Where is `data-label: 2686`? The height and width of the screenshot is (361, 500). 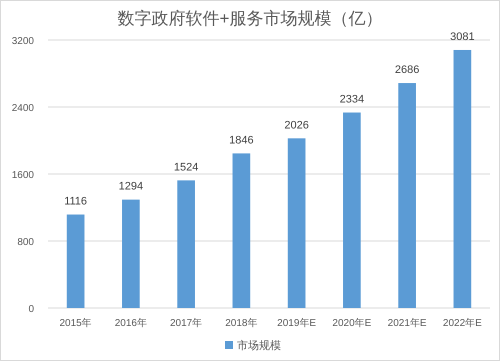
data-label: 2686 is located at coordinates (407, 70).